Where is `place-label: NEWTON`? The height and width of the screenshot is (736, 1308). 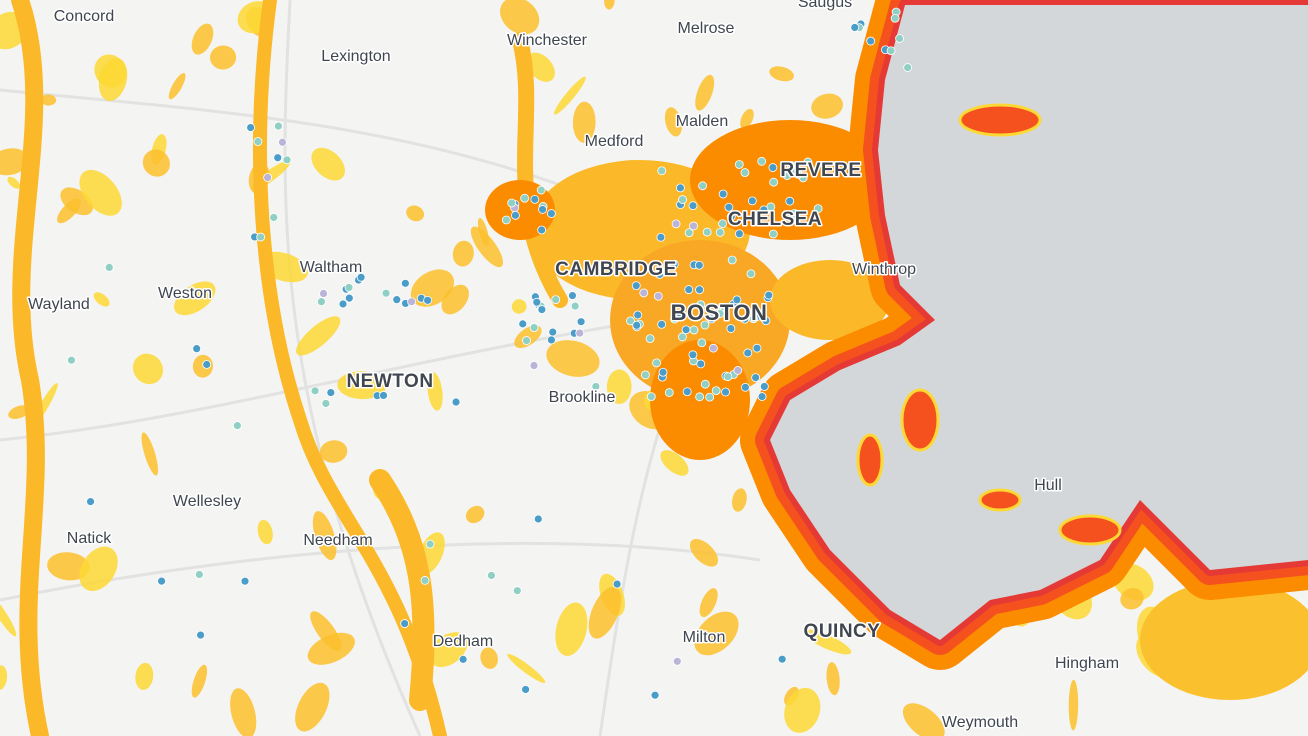 place-label: NEWTON is located at coordinates (389, 381).